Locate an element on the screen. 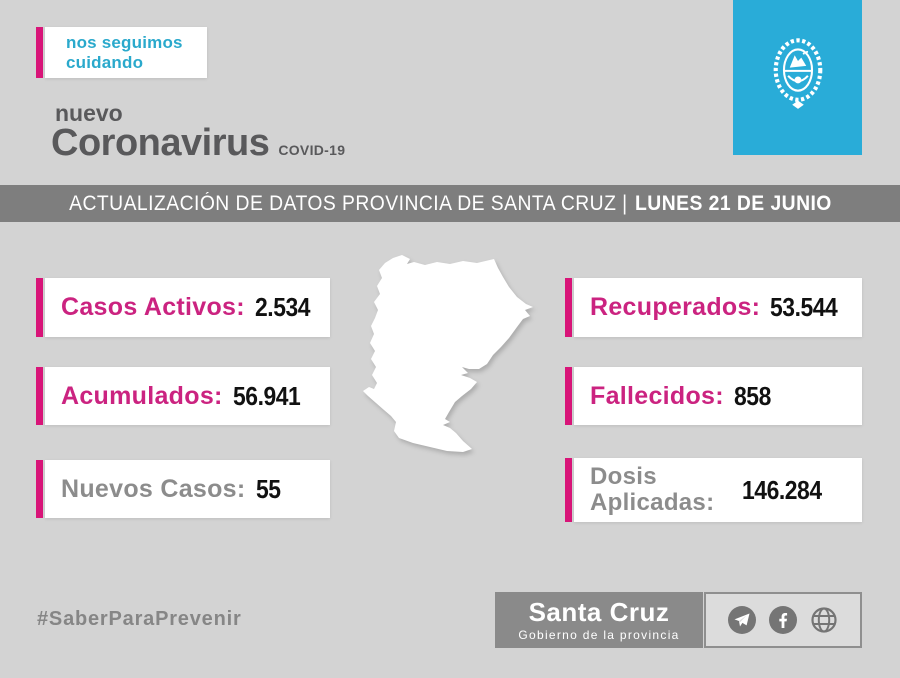  stat-card-fallecidos: Fallecidos: 858 is located at coordinates (713, 396).